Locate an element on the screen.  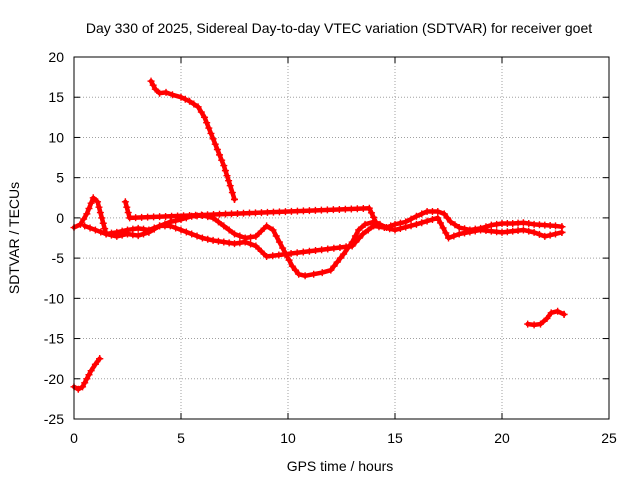
x-tick-label: 5 is located at coordinates (181, 438).